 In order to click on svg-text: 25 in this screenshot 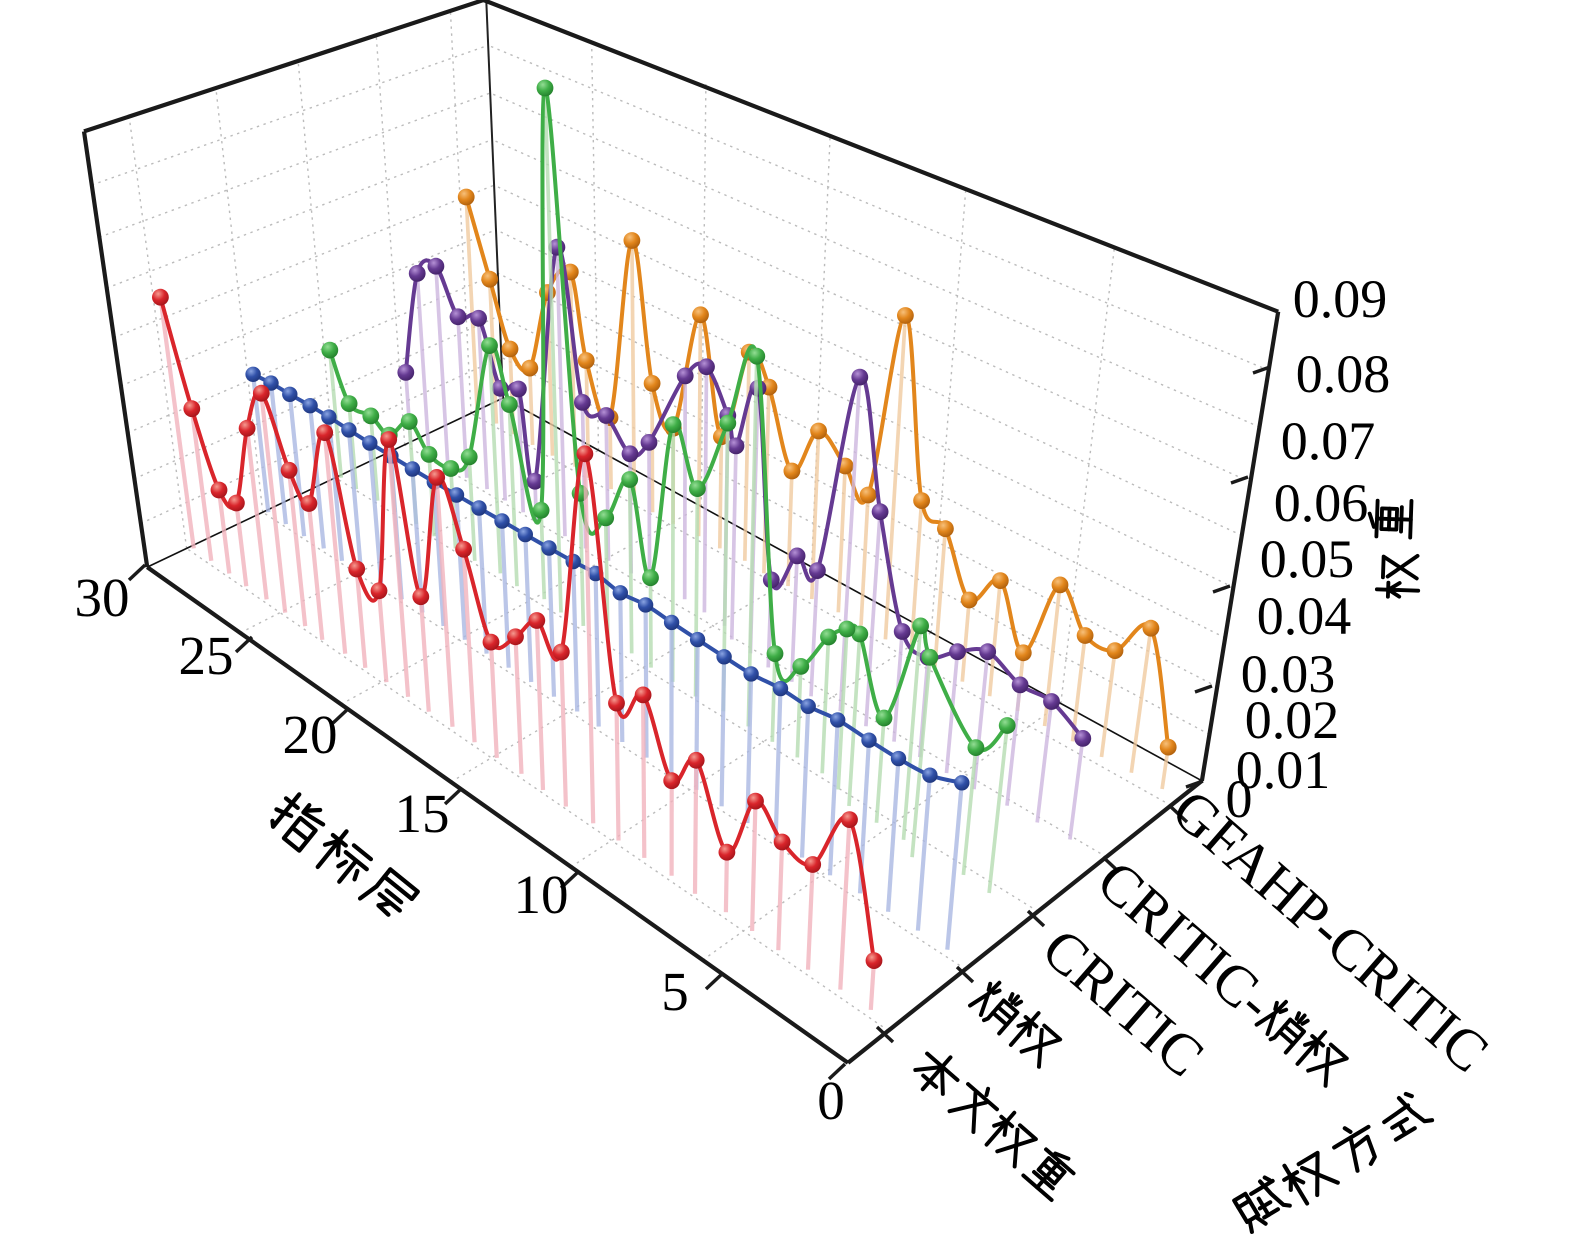, I will do `click(206, 655)`.